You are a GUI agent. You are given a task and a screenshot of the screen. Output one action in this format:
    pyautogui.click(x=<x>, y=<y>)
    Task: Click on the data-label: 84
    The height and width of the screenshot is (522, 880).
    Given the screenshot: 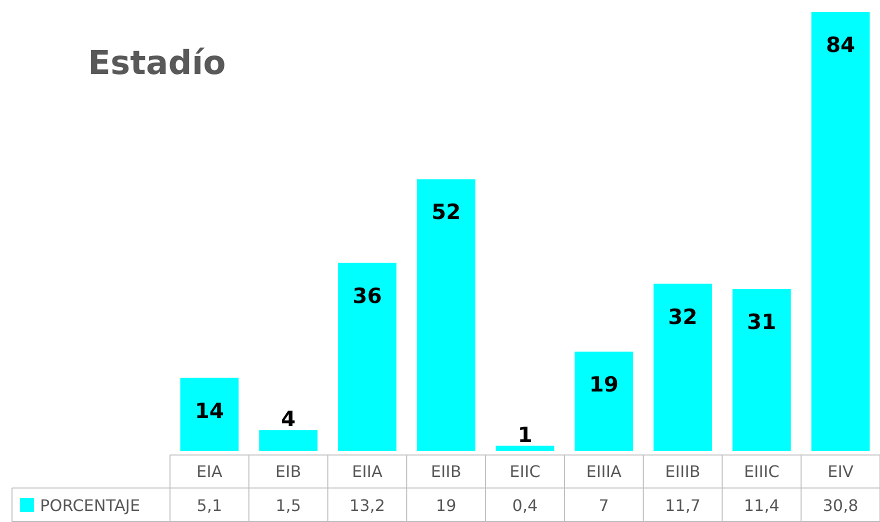 What is the action you would take?
    pyautogui.click(x=841, y=45)
    